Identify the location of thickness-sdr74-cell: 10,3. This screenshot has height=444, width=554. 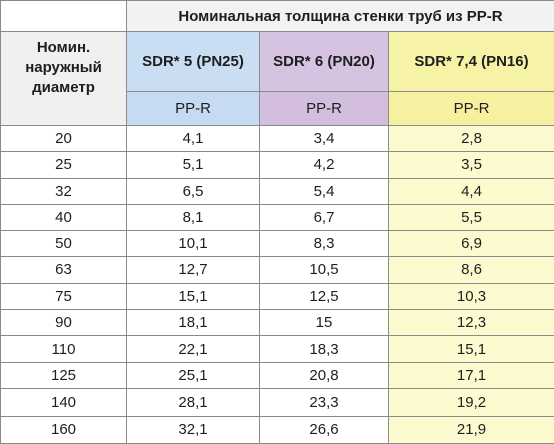
(471, 296).